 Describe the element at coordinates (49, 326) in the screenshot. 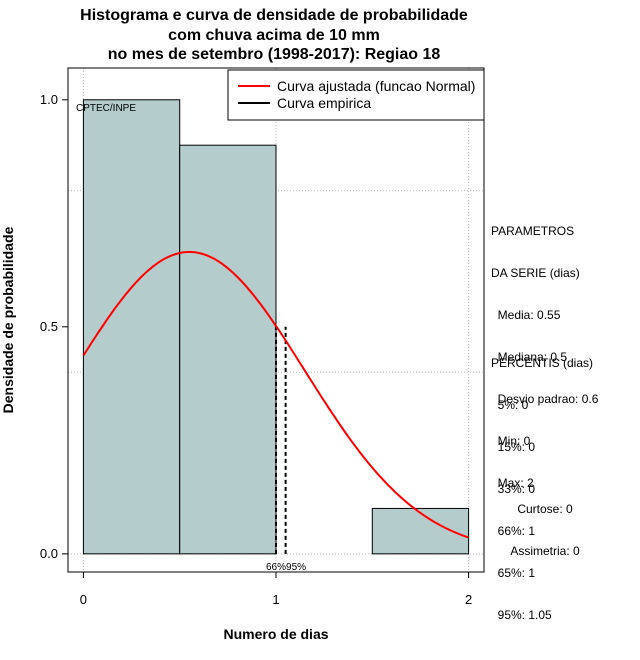

I see `y-tick-label: 0.5` at that location.